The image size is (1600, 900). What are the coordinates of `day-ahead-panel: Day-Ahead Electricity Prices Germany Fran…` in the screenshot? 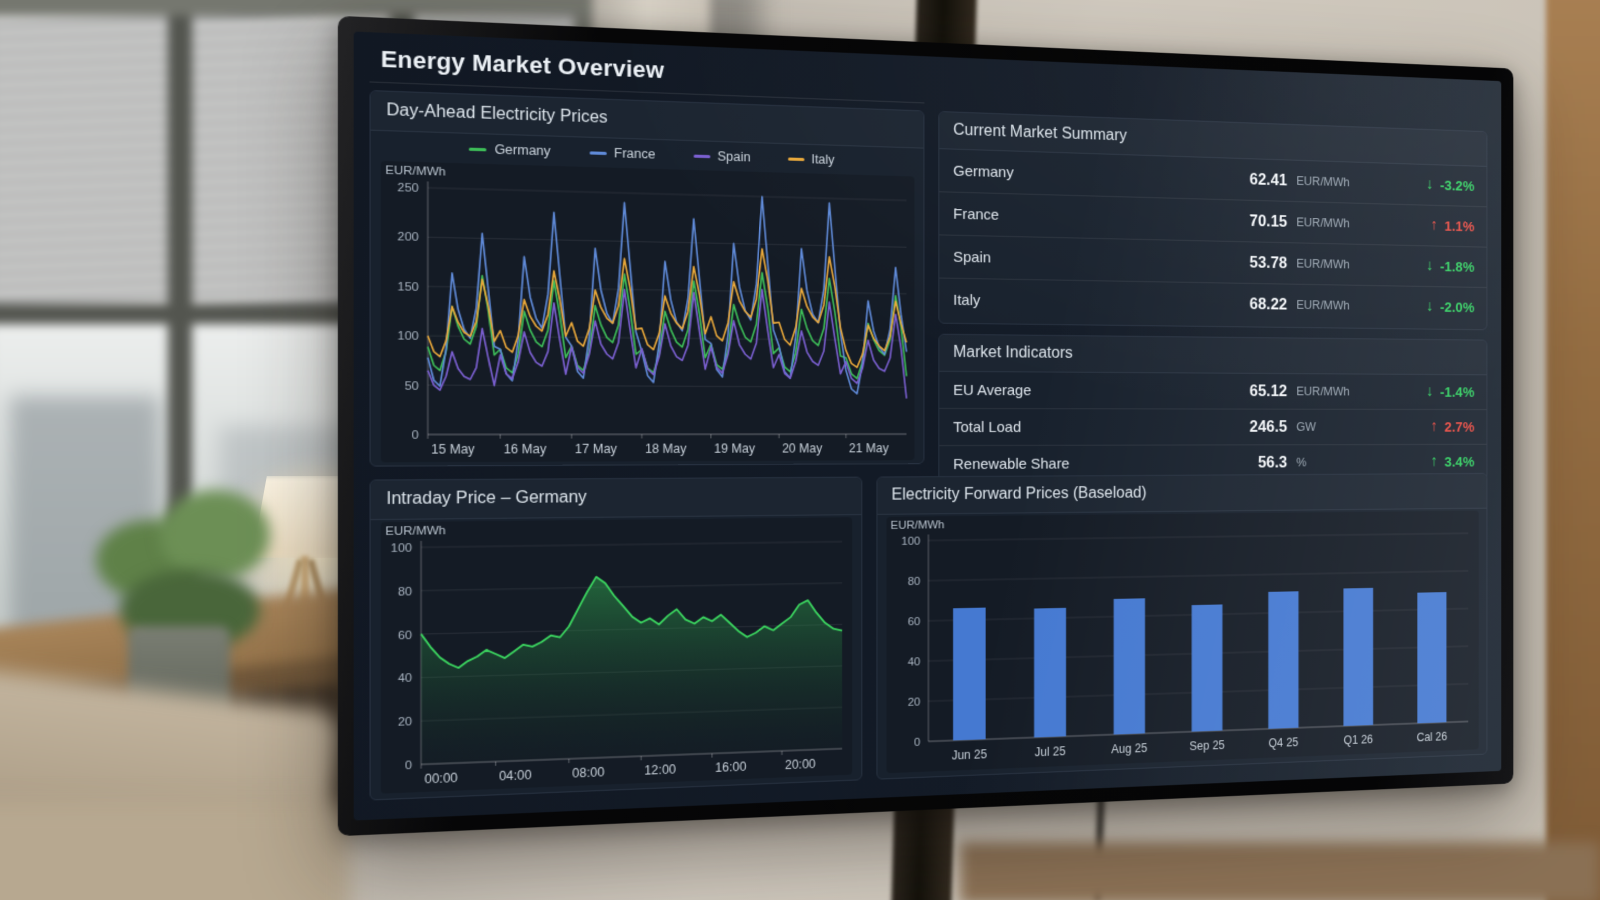 It's located at (647, 278).